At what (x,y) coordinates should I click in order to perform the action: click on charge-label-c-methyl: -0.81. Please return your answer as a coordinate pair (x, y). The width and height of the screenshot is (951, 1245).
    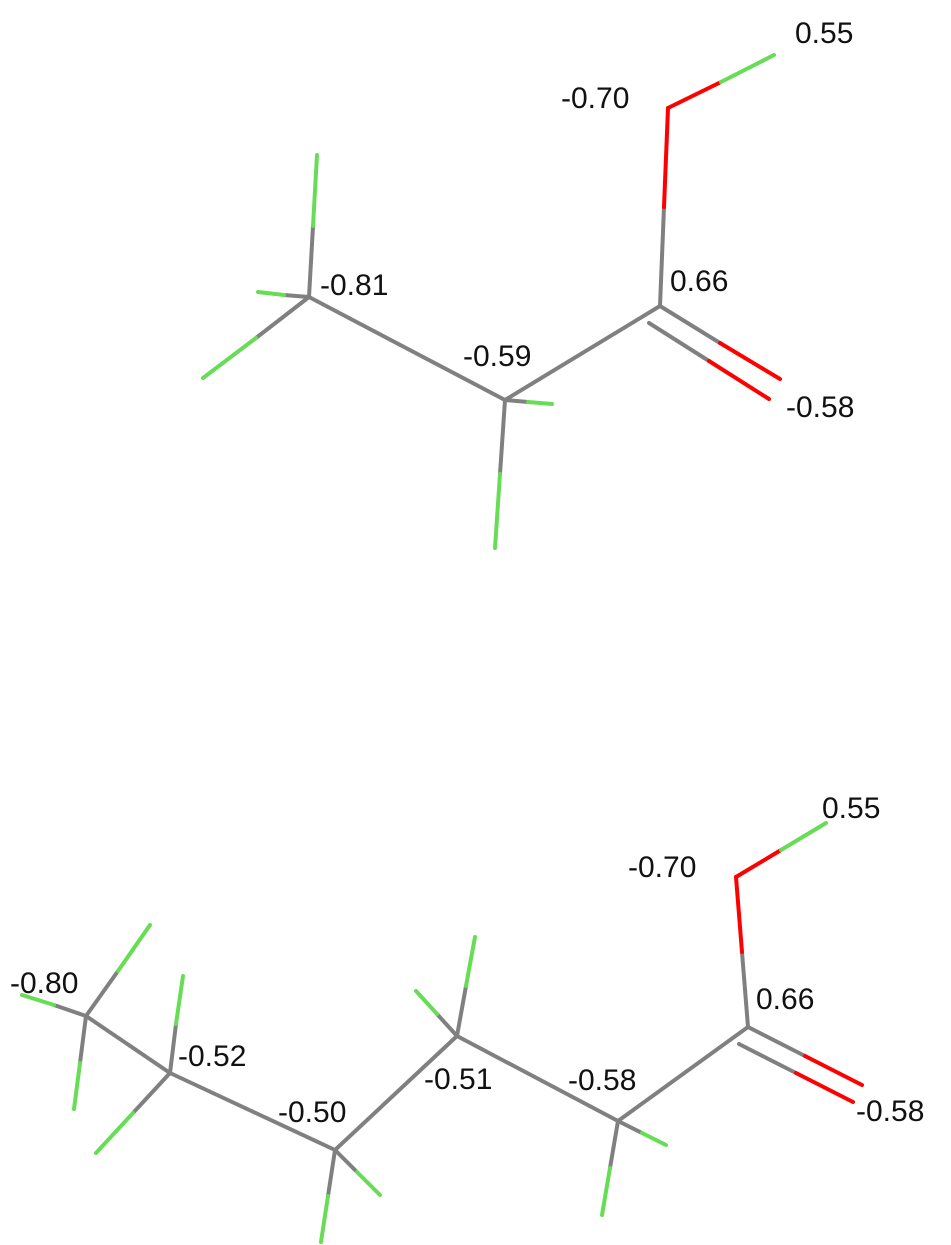
    Looking at the image, I should click on (354, 285).